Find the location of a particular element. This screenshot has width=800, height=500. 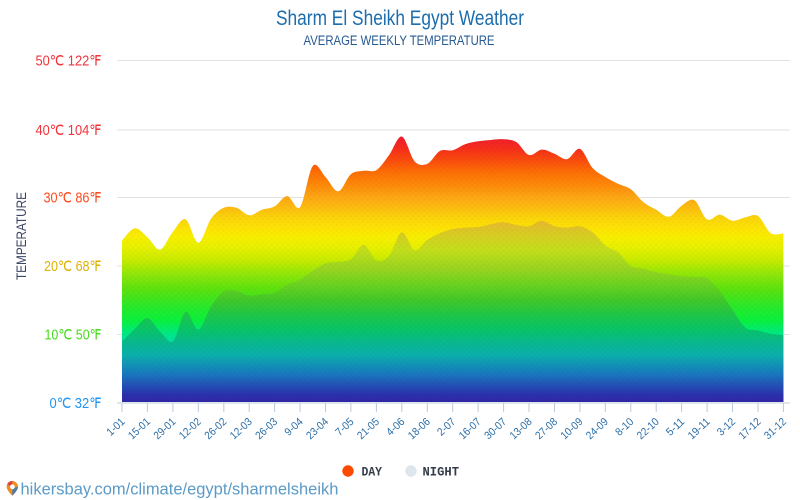

svg-text: DAY is located at coordinates (372, 473).